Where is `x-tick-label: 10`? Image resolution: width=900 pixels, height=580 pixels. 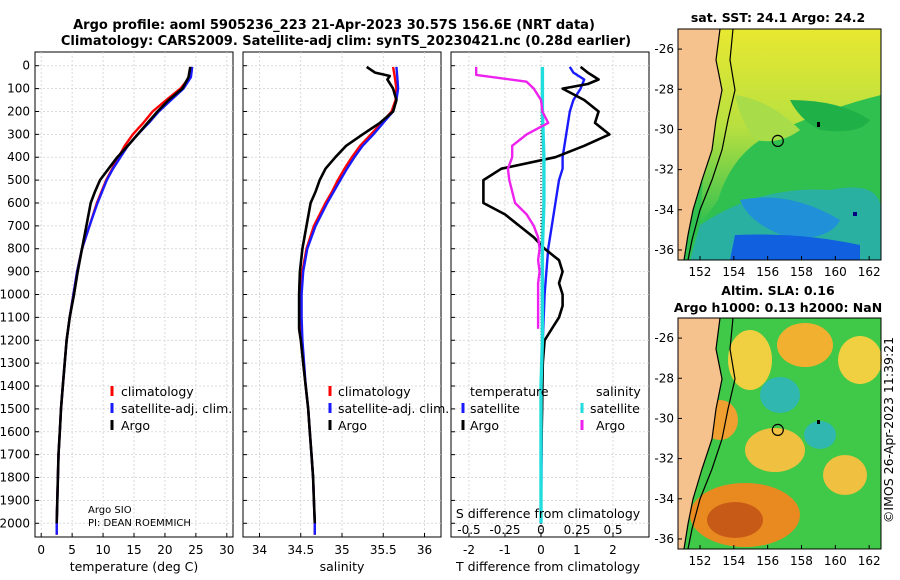 x-tick-label: 10 is located at coordinates (102, 550).